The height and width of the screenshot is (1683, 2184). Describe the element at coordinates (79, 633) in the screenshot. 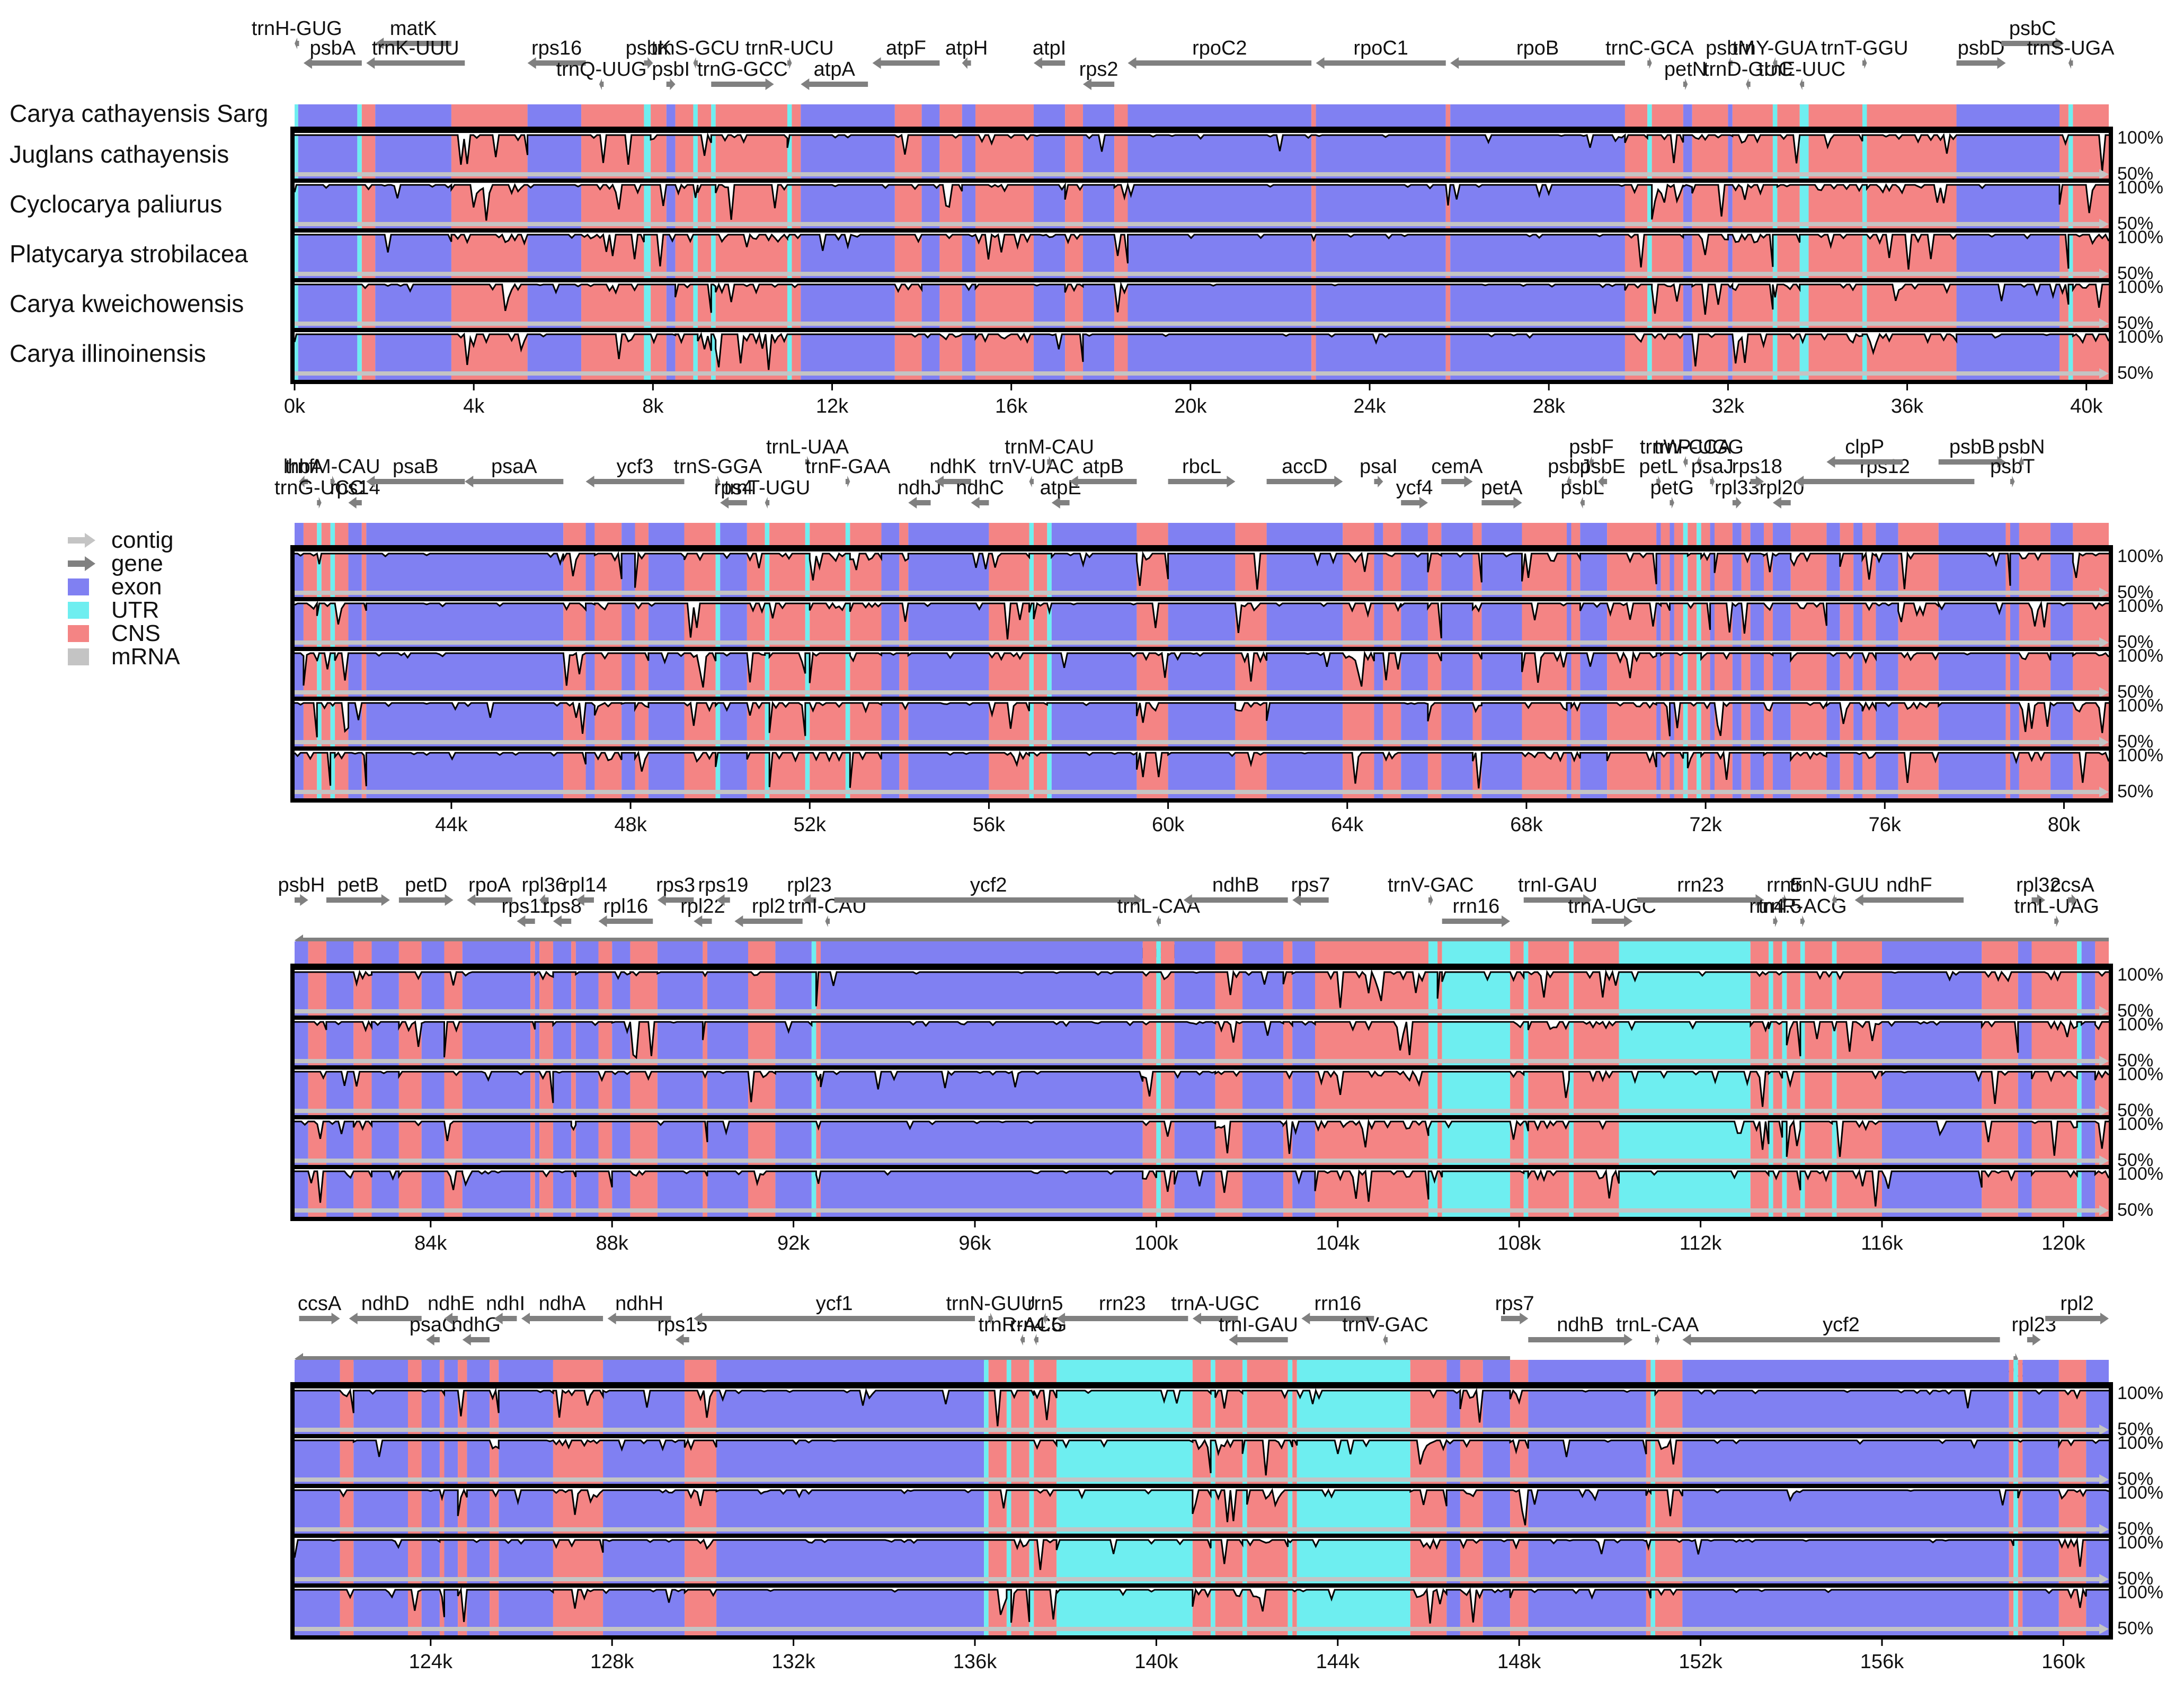

I see `legend-swatch-cns` at that location.